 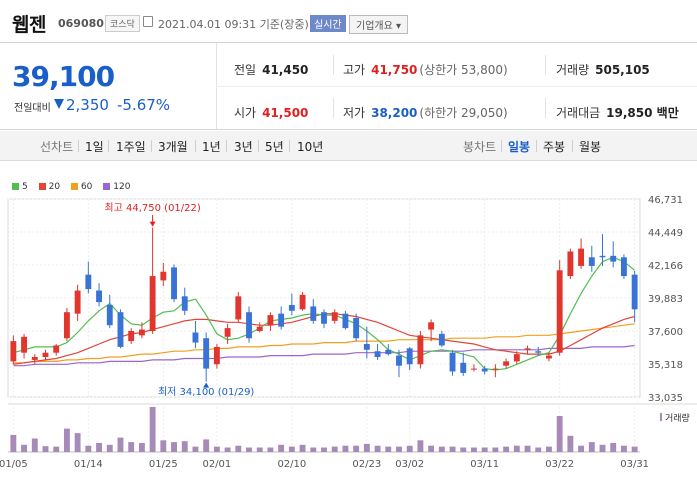 I want to click on clock-icon, so click(x=148, y=21).